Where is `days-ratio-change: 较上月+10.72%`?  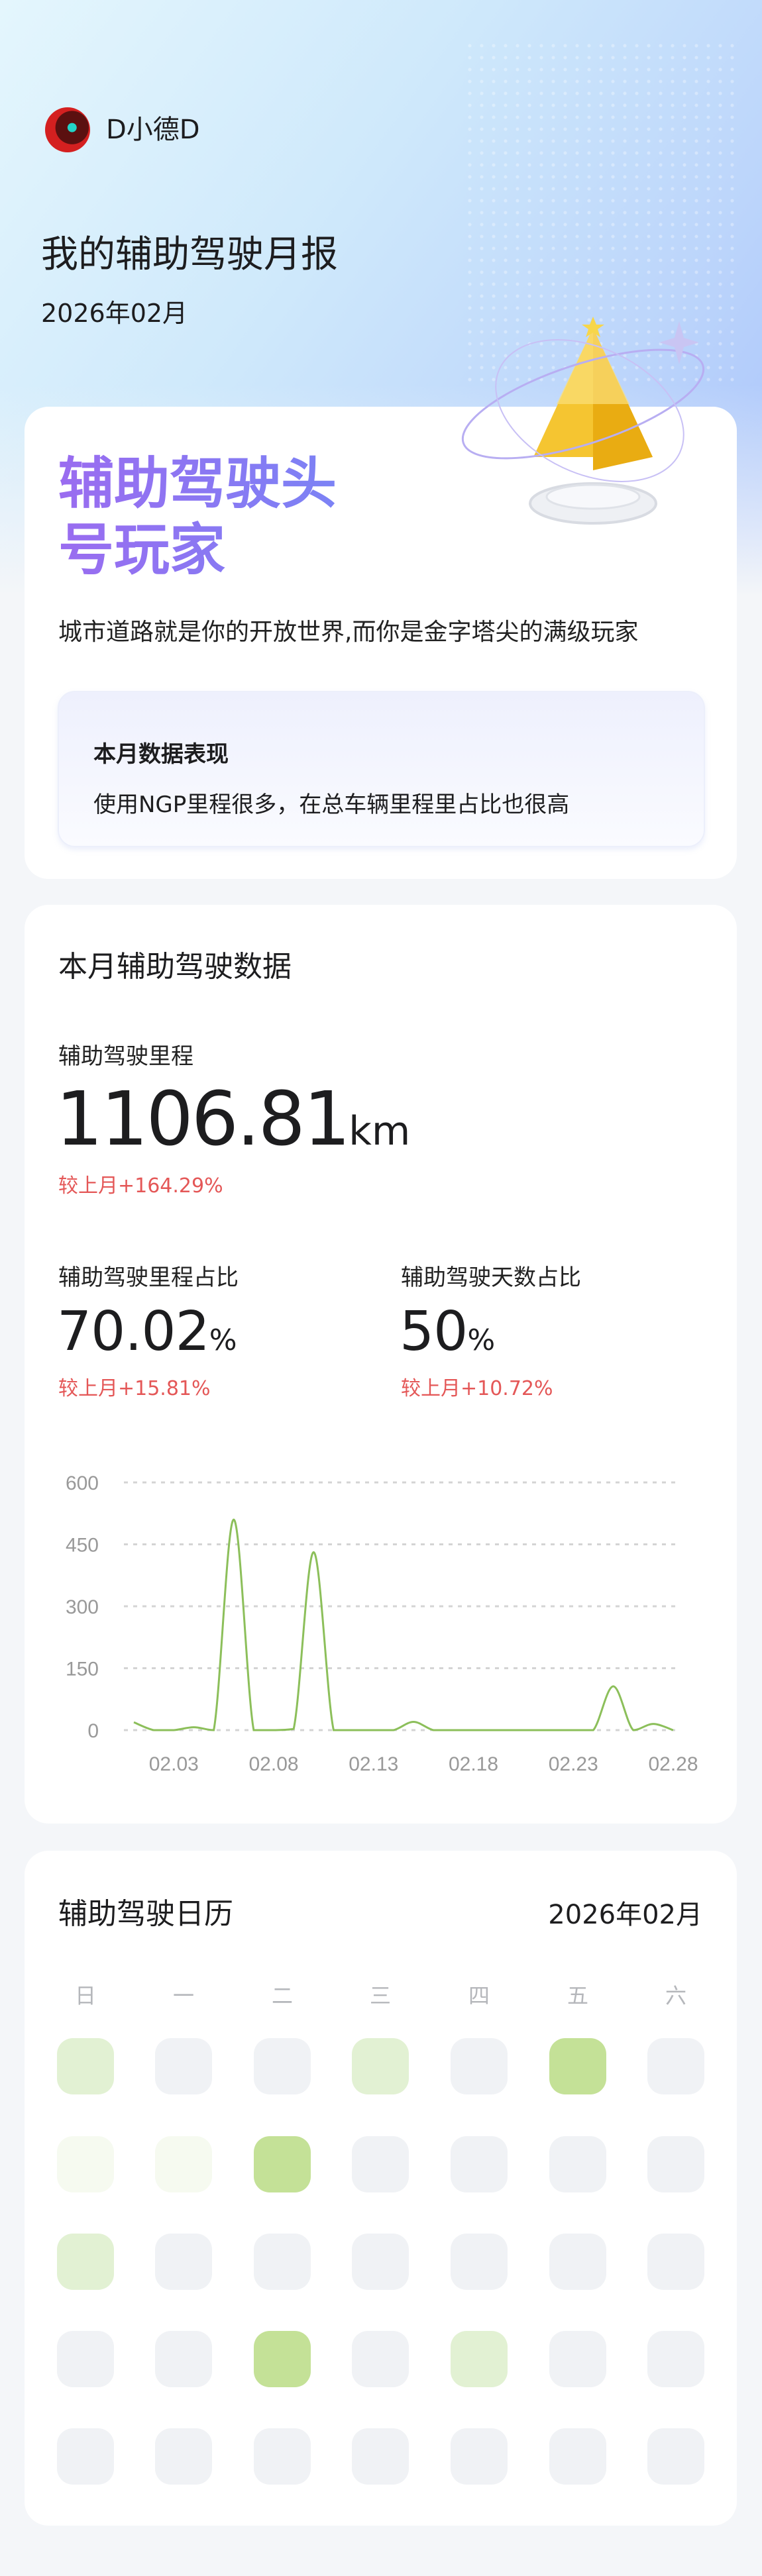
days-ratio-change: 较上月+10.72% is located at coordinates (477, 1388).